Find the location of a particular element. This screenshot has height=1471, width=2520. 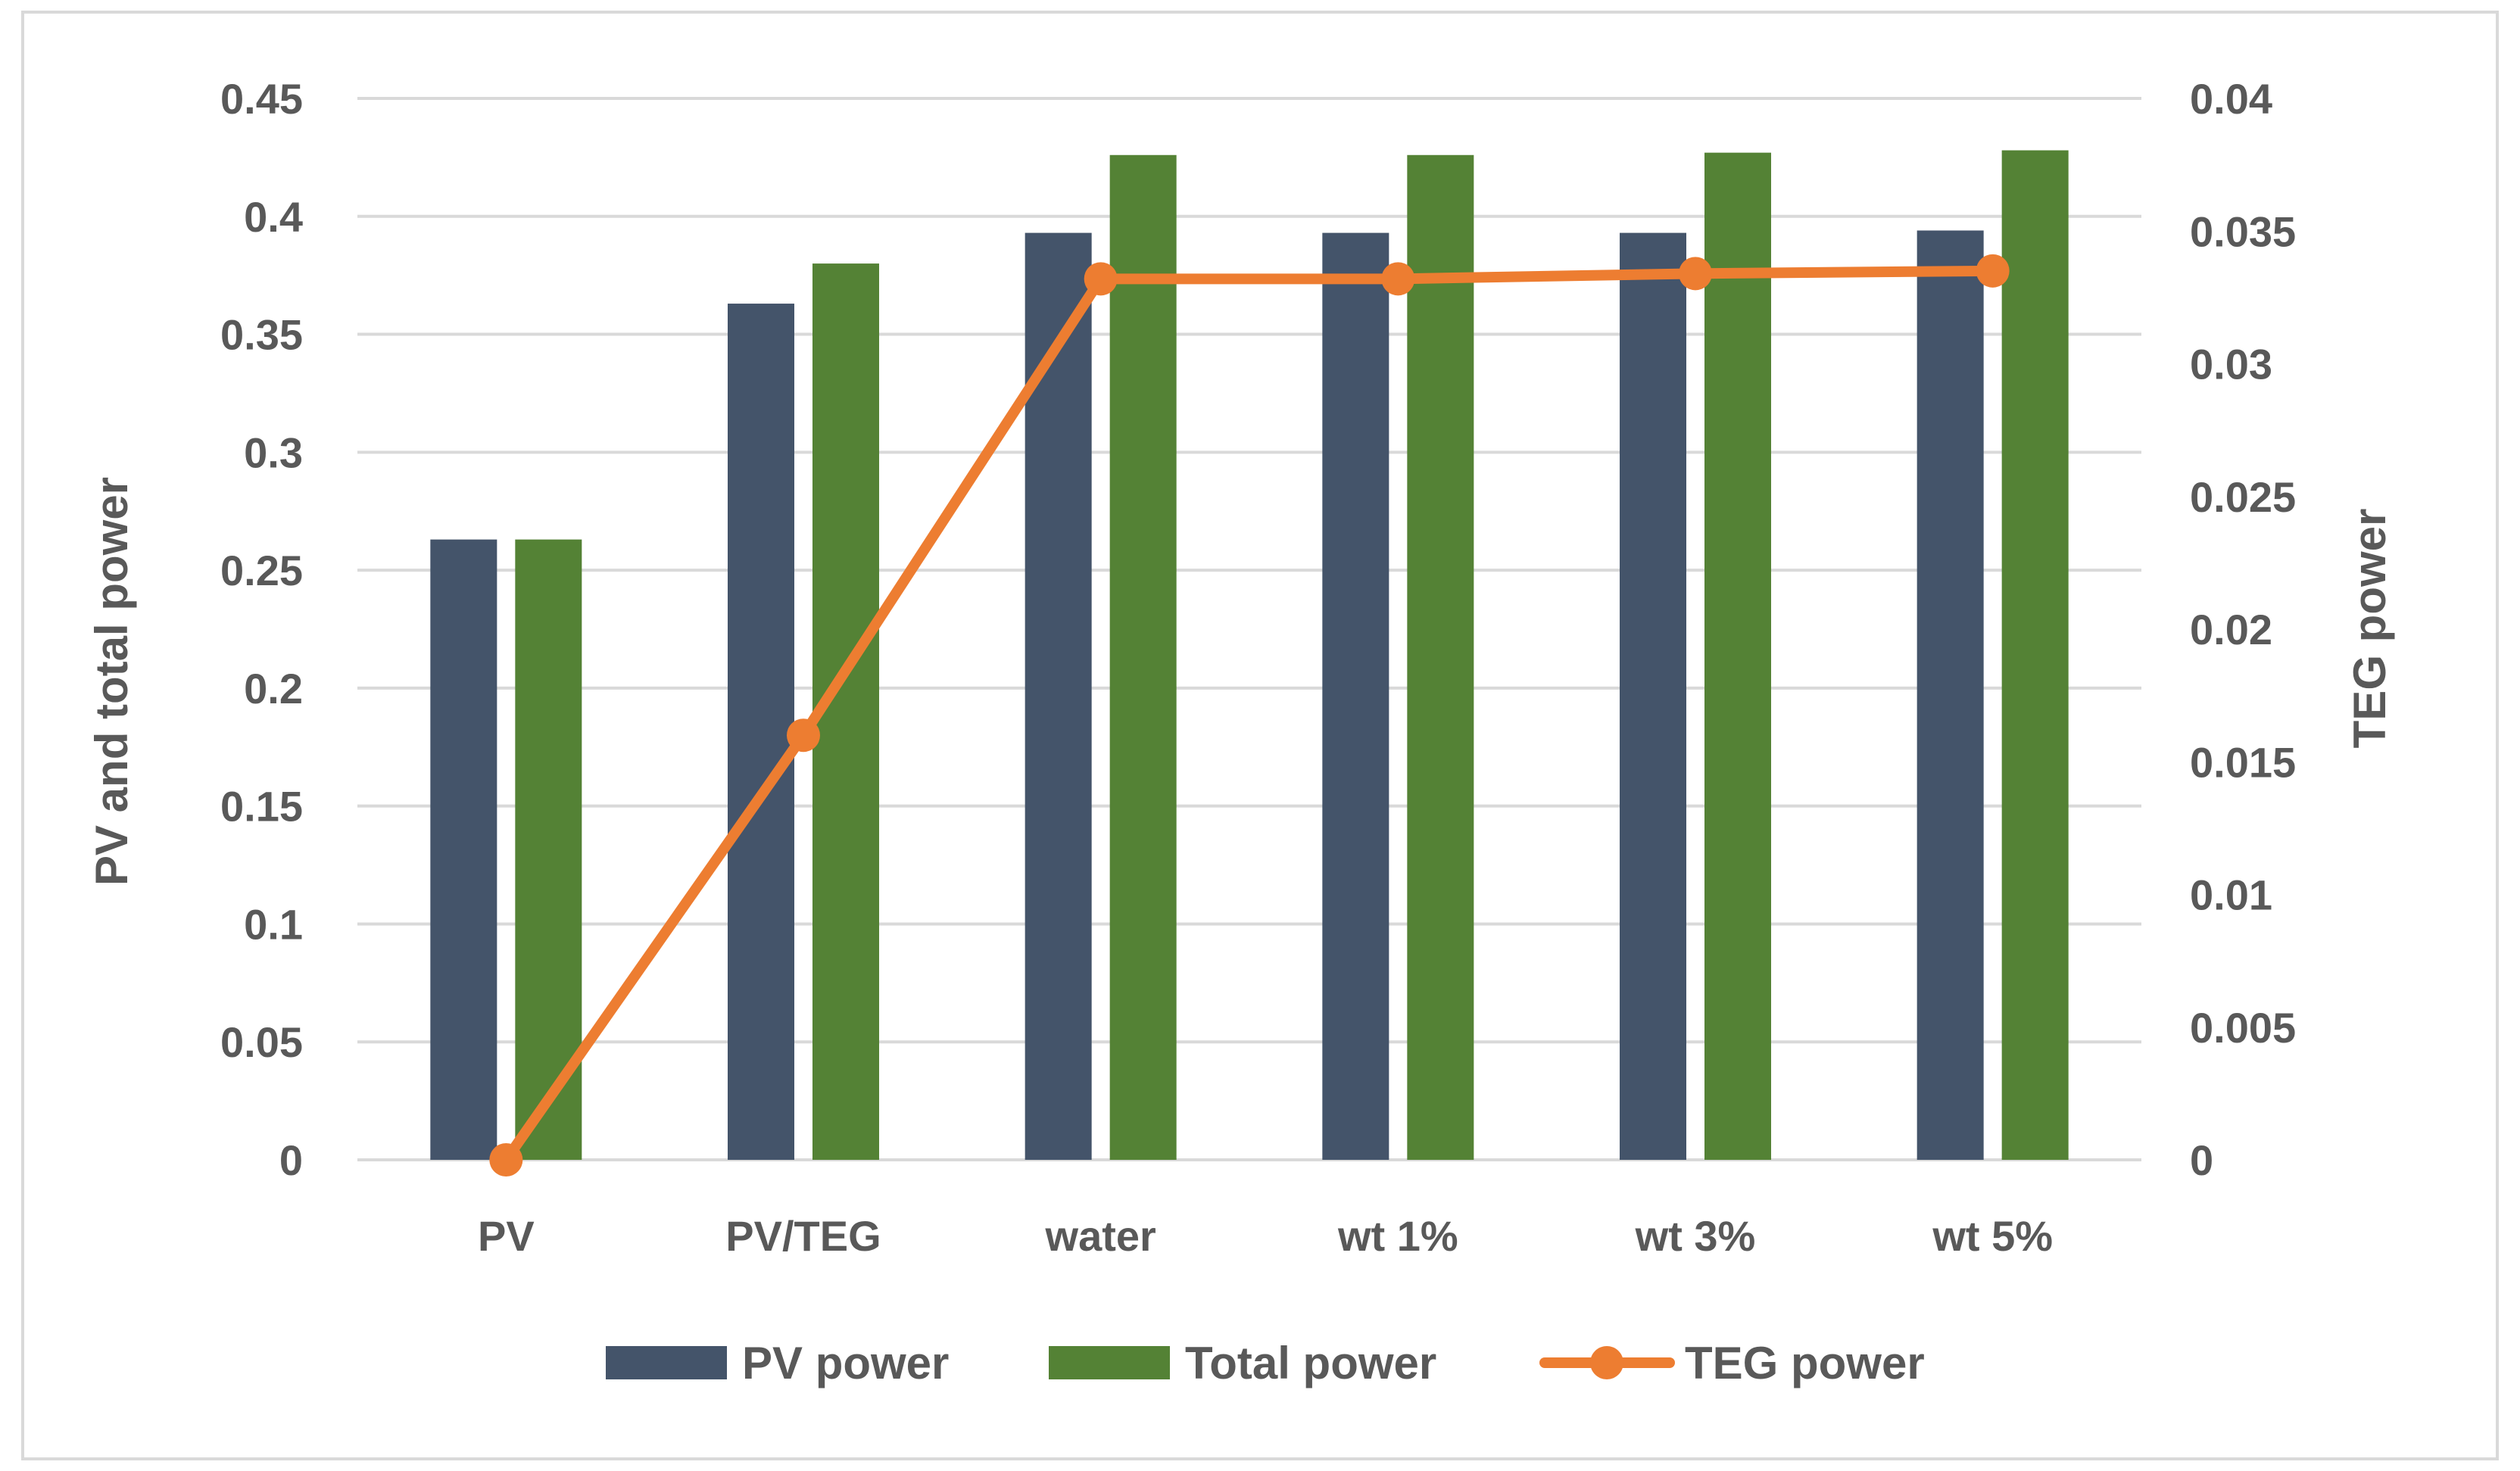

x-category-label: PV is located at coordinates (506, 1236).